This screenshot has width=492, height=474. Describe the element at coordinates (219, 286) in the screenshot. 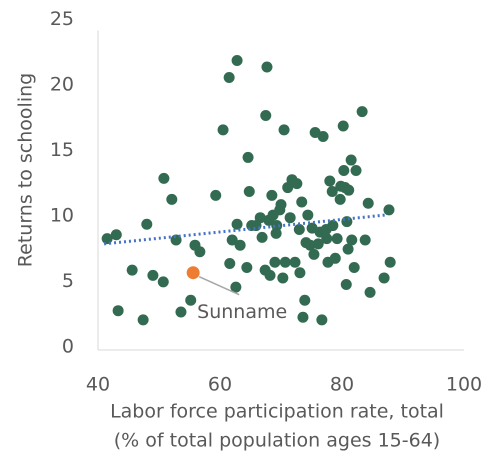

I see `annotation-leader` at that location.